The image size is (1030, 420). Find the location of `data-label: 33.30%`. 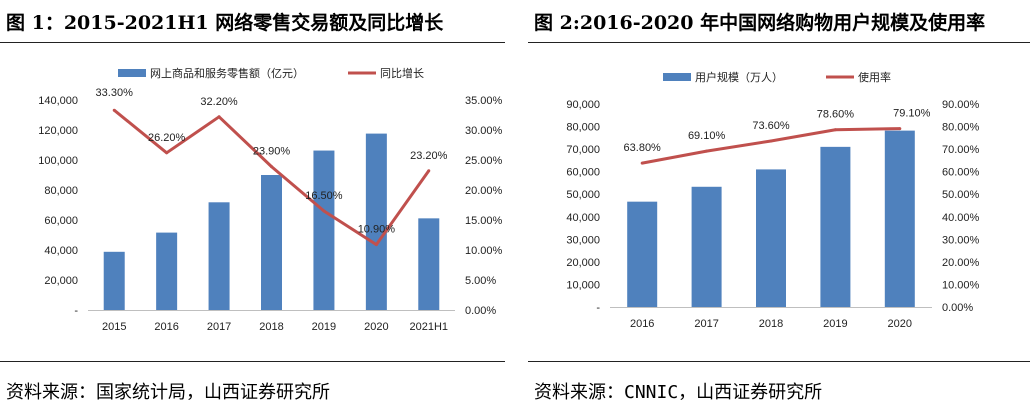

data-label: 33.30% is located at coordinates (115, 93).